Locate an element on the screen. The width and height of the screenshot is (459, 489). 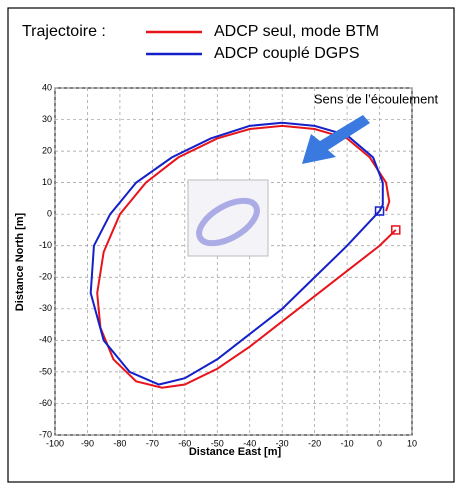
x-tick-label: -20 is located at coordinates (314, 443).